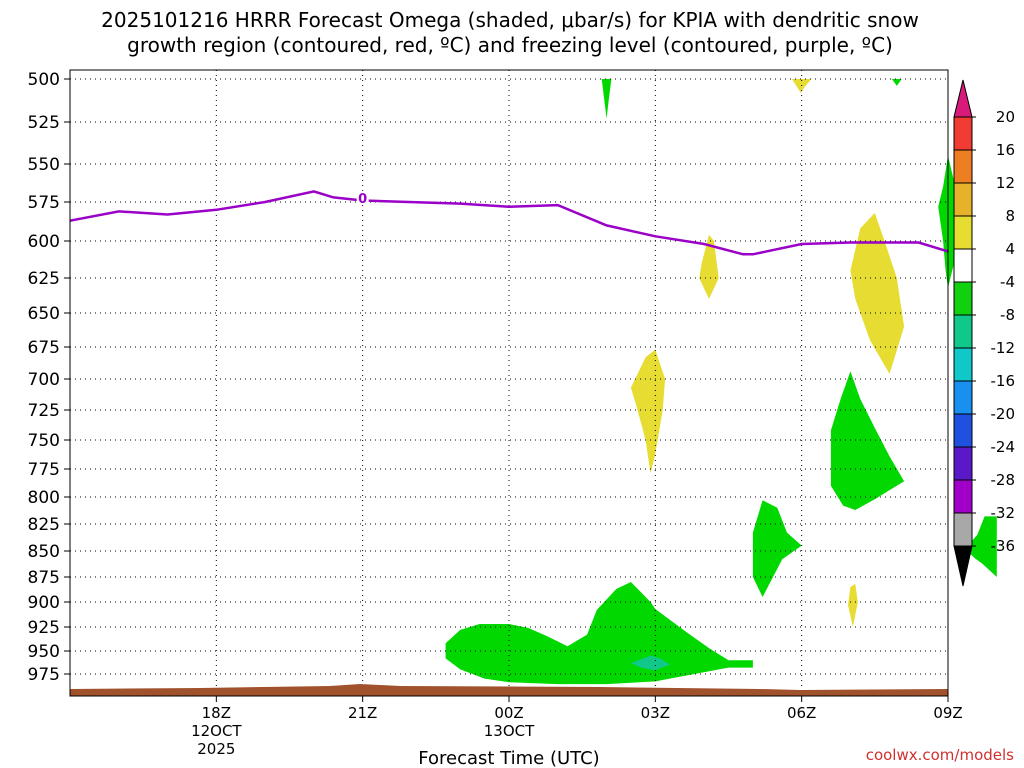 Image resolution: width=1024 pixels, height=768 pixels. I want to click on colorbar-label: 12, so click(1005, 183).